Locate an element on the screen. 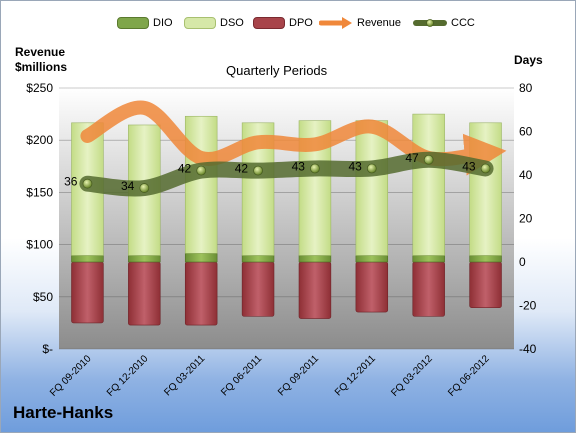  legend-dpo: DPO is located at coordinates (283, 23).